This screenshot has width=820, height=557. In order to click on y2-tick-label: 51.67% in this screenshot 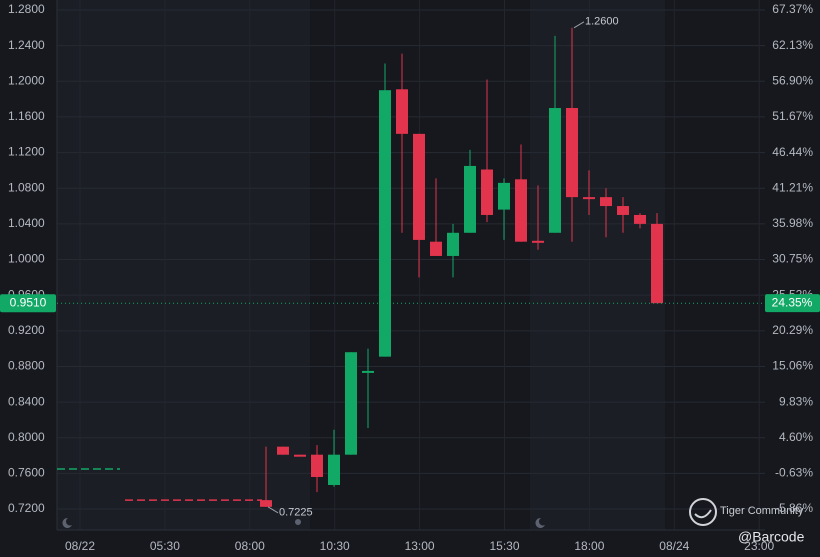, I will do `click(792, 116)`.